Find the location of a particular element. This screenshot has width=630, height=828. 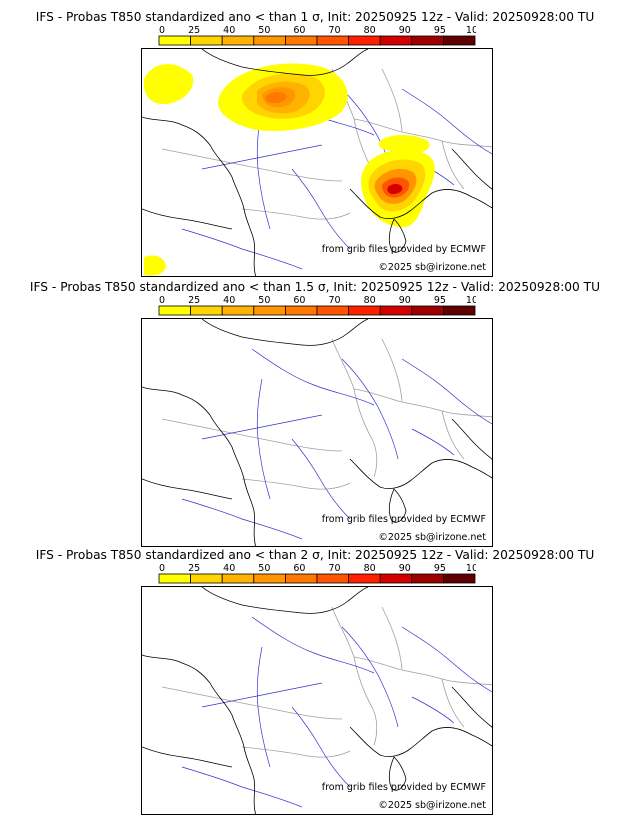

probability-shading is located at coordinates (289, 169).